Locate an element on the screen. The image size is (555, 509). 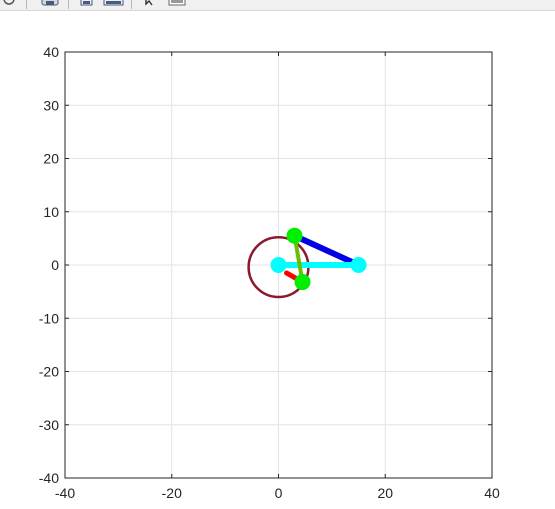
rotate-3d-icon is located at coordinates (9, 2).